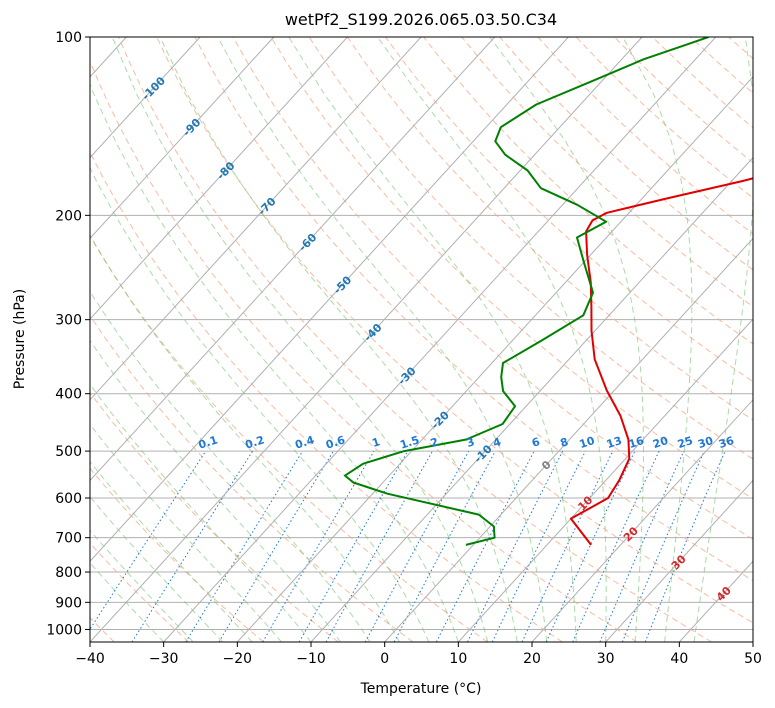 Image resolution: width=775 pixels, height=708 pixels. Describe the element at coordinates (68, 216) in the screenshot. I see `y-tick-label: 200` at that location.